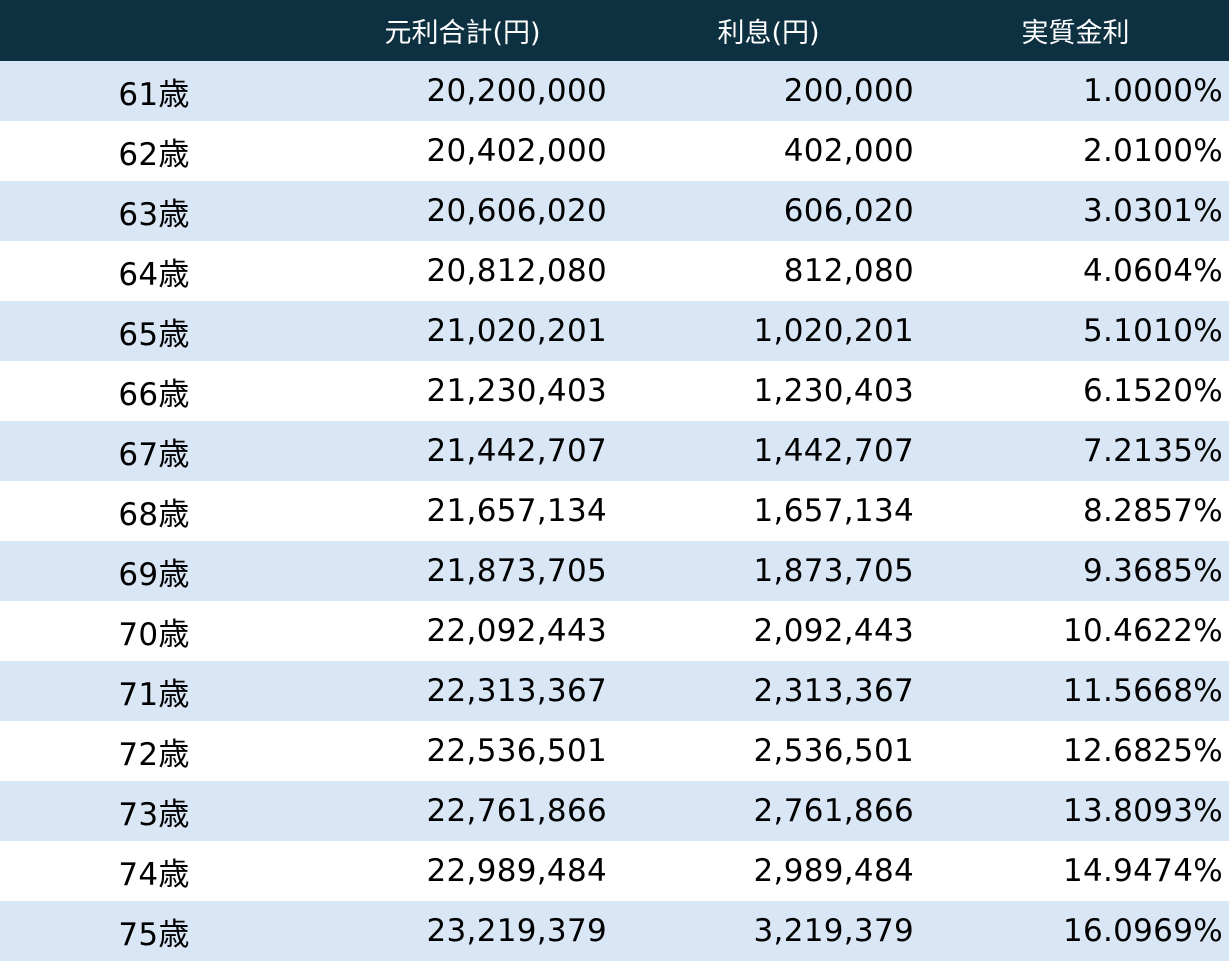  Describe the element at coordinates (516, 571) in the screenshot. I see `total-cell: 21,873,705` at that location.